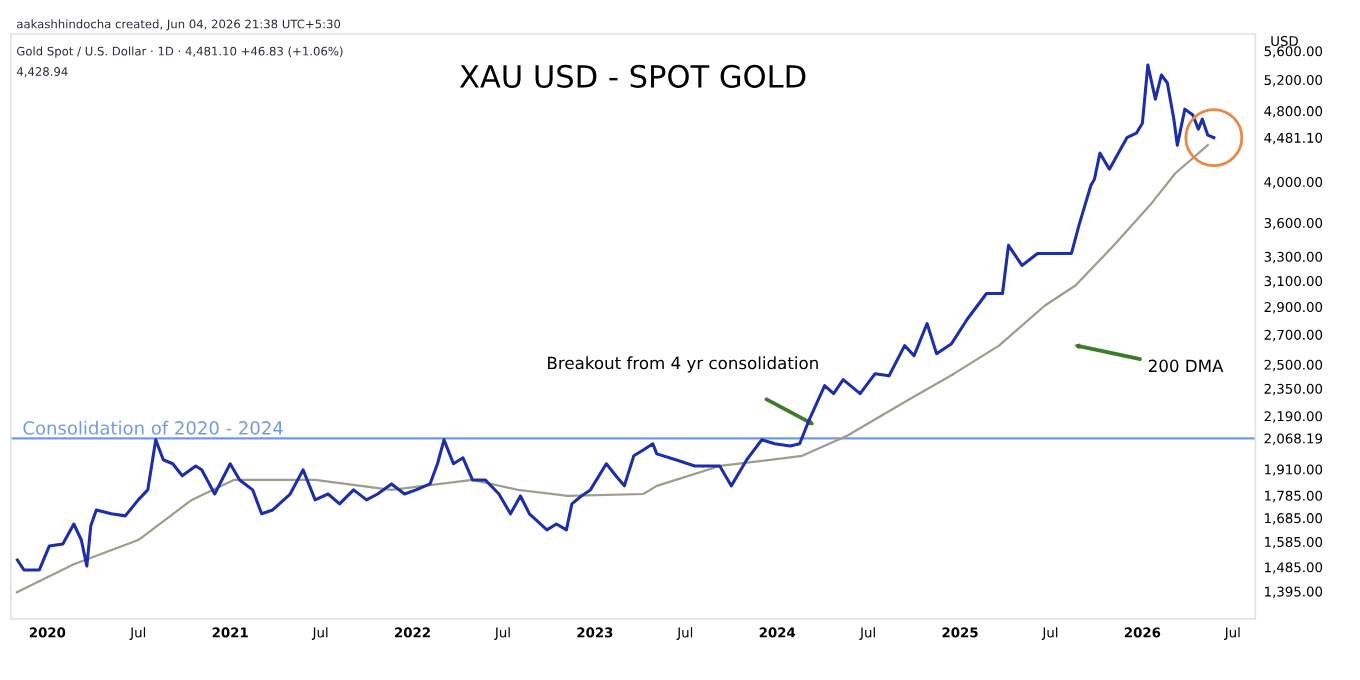  What do you see at coordinates (683, 364) in the screenshot?
I see `annotation: Breakout from 4 yr consolidation` at bounding box center [683, 364].